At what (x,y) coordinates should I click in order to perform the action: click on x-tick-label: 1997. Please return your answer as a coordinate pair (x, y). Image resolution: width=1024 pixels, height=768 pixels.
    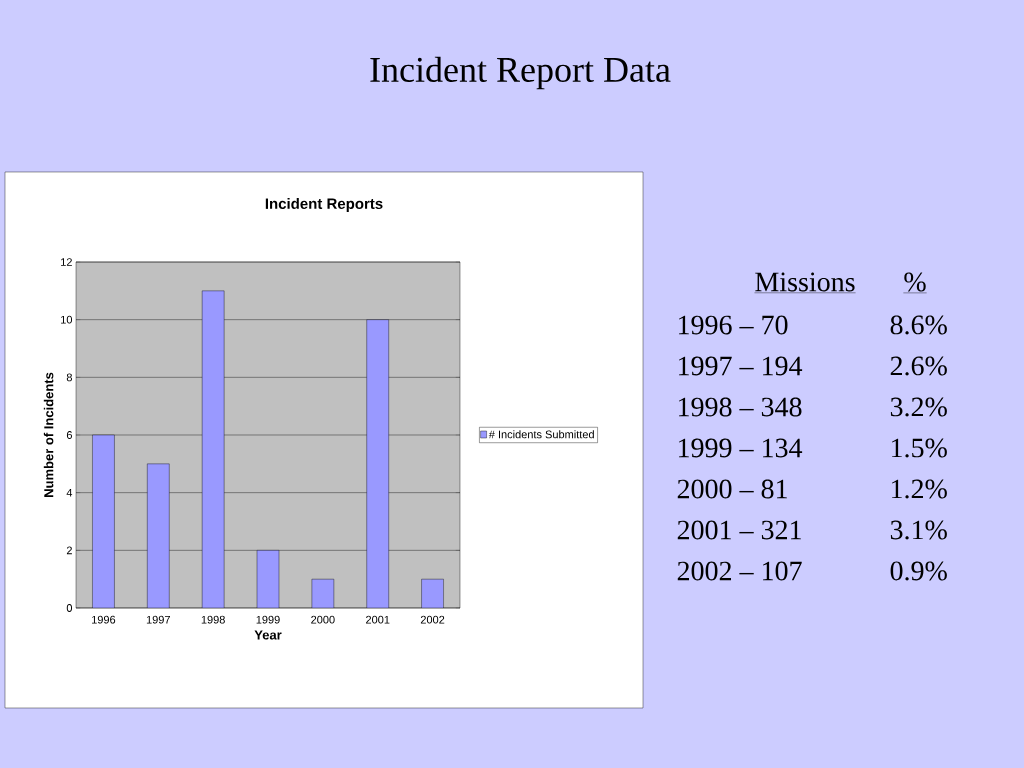
    Looking at the image, I should click on (158, 619).